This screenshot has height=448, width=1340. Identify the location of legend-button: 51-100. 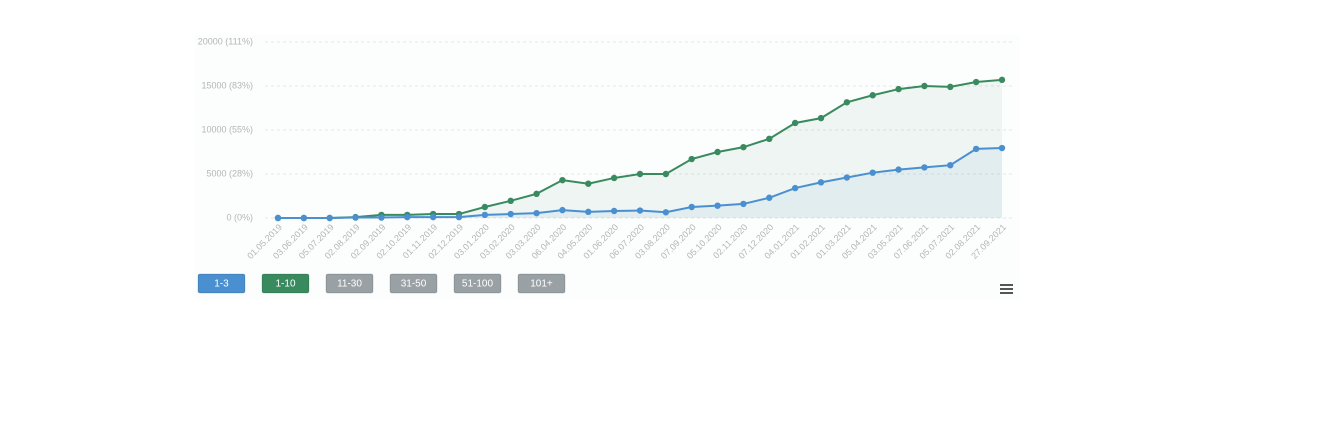
(477, 283).